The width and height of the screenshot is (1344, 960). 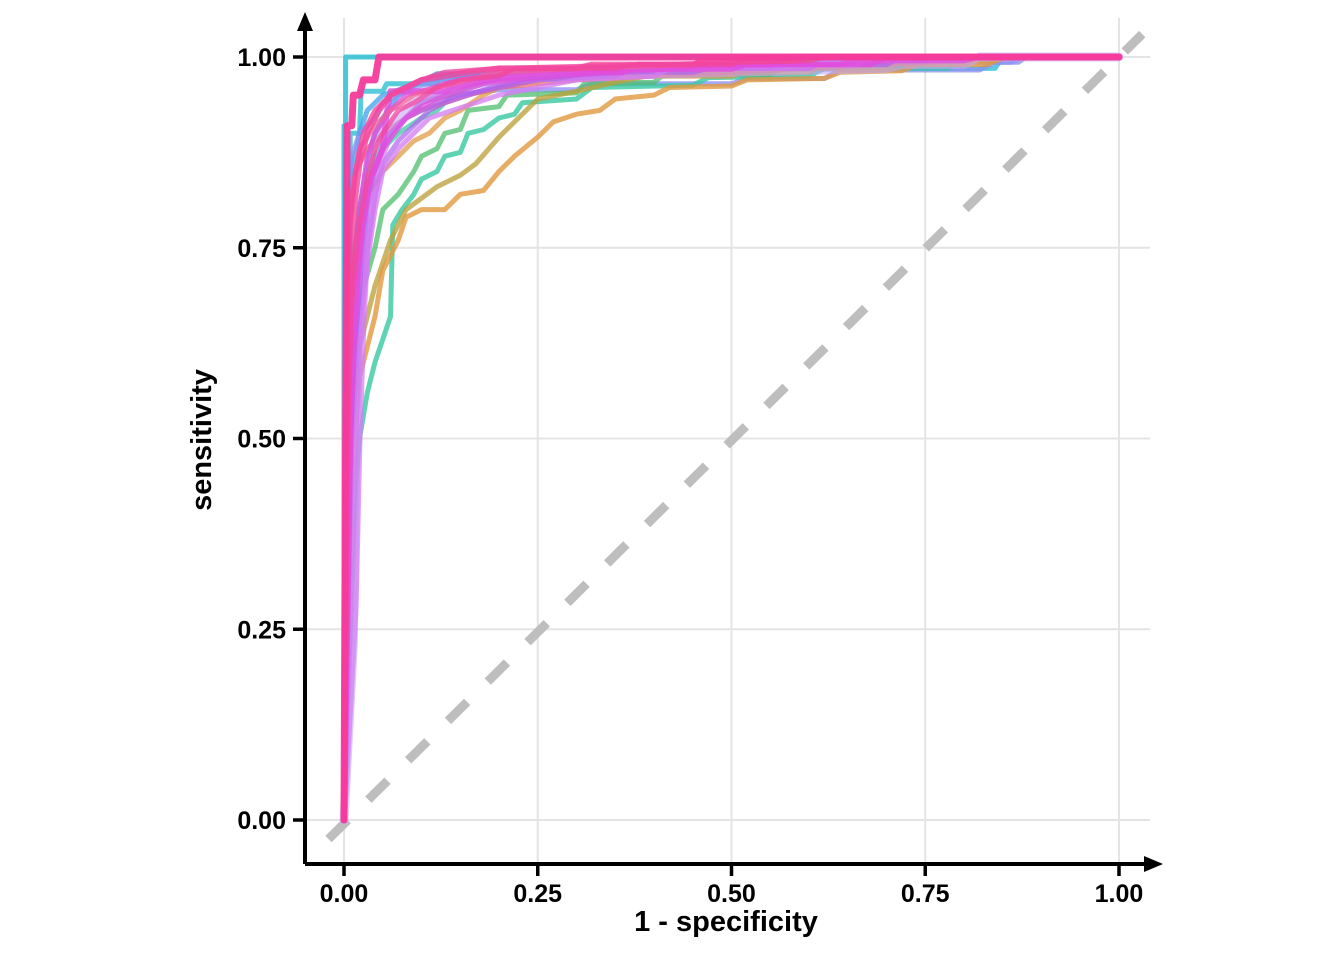 I want to click on y-tick-label: 0.75, so click(x=261, y=249).